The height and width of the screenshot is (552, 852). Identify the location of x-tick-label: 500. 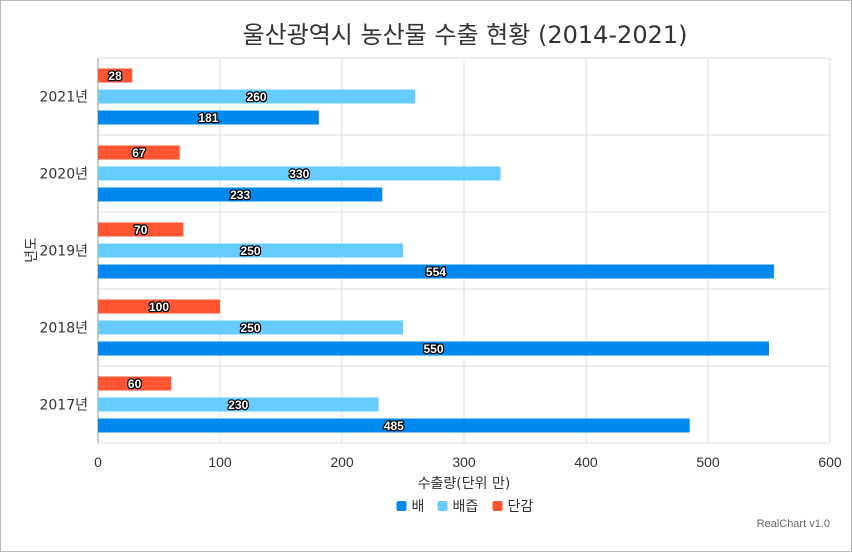
(708, 462).